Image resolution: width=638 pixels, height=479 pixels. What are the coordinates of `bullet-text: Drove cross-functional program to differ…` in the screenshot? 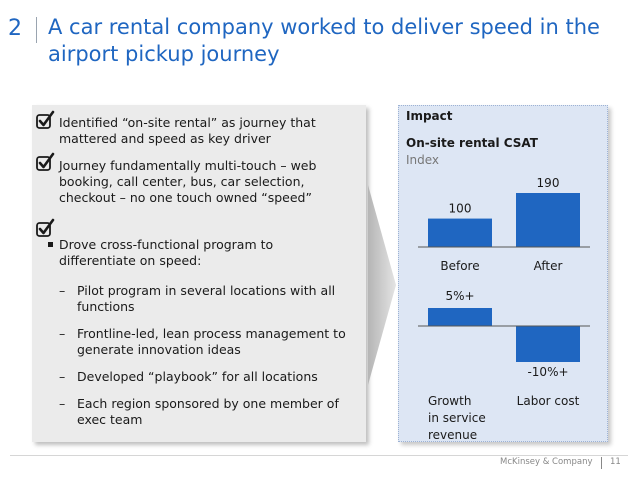 It's located at (166, 252).